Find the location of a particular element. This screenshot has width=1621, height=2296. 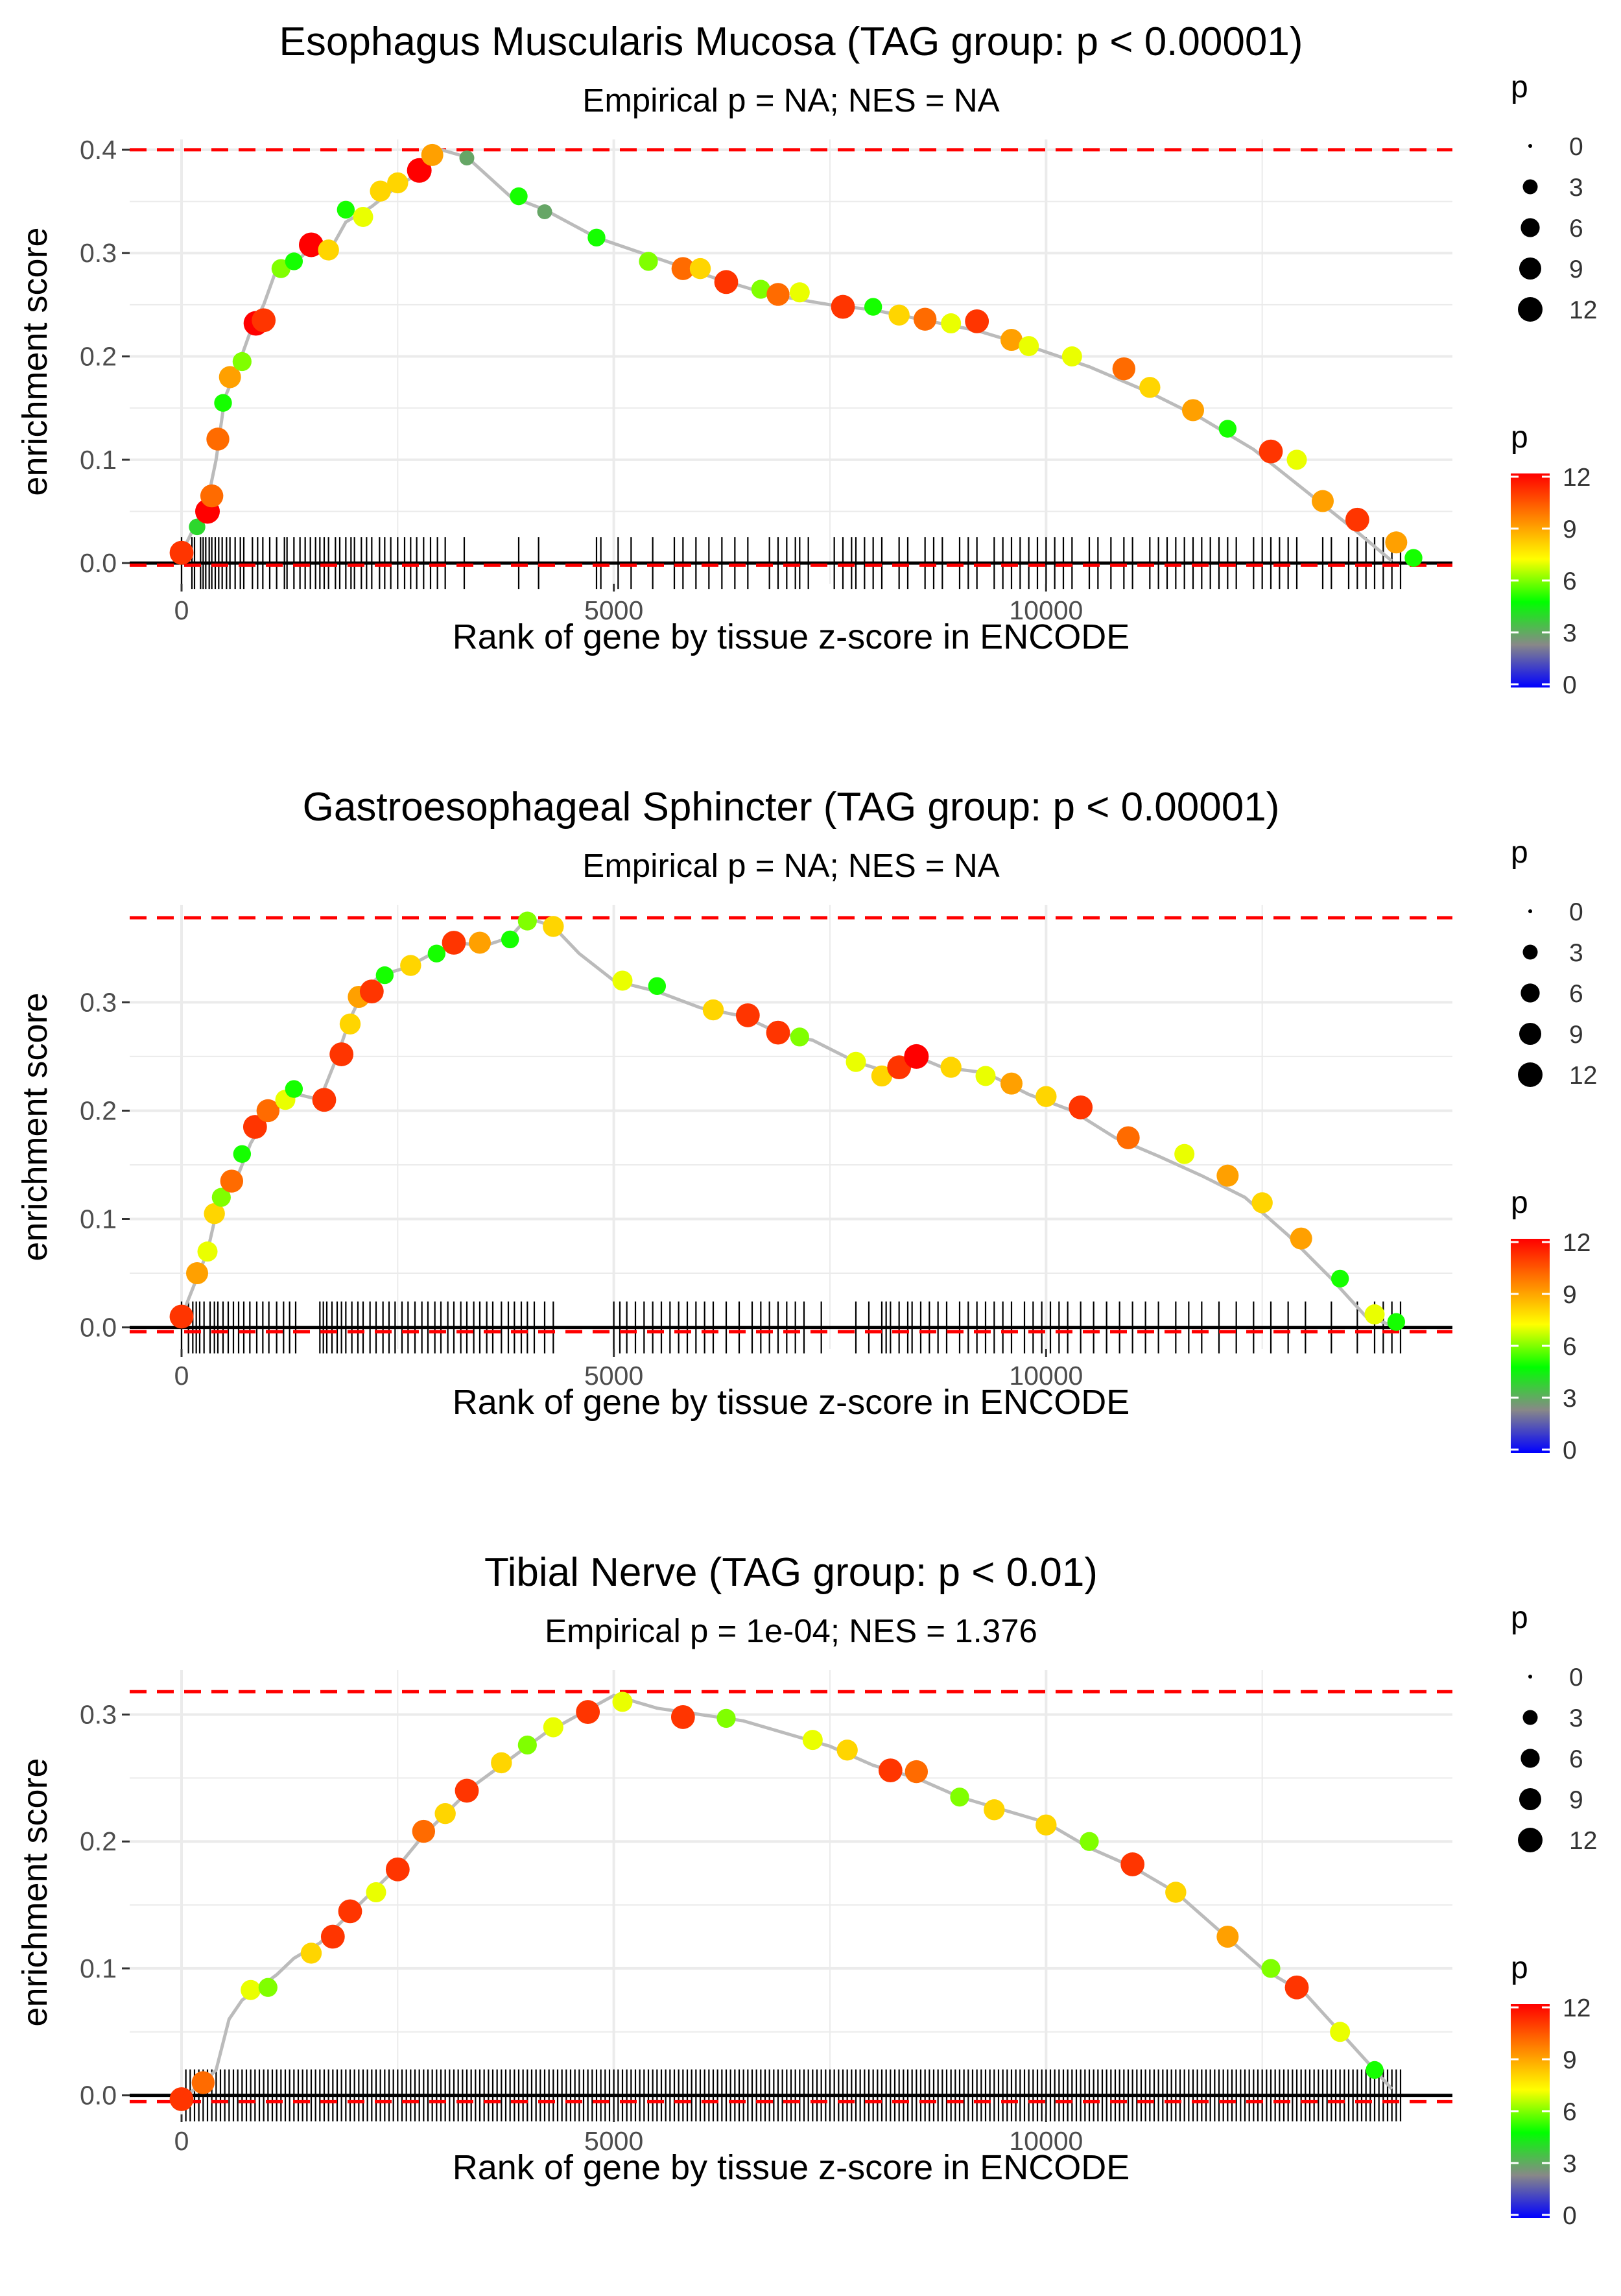

enrichment-curve is located at coordinates (787, 355).